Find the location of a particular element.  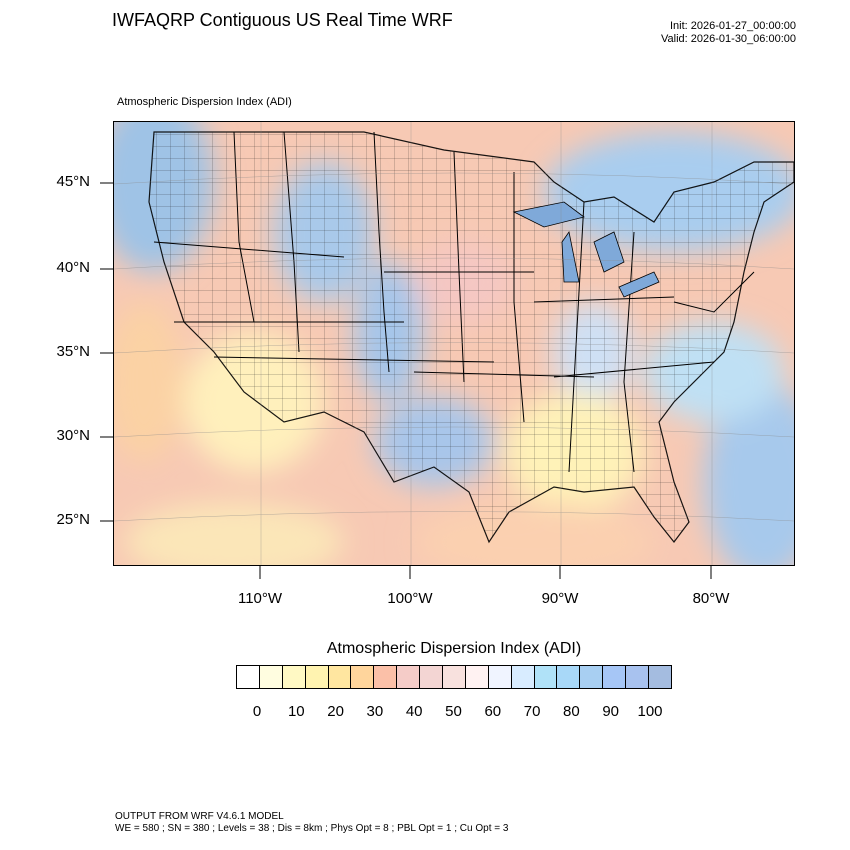

colorbar-title: Atmospheric Dispersion Index (ADI) is located at coordinates (454, 648).